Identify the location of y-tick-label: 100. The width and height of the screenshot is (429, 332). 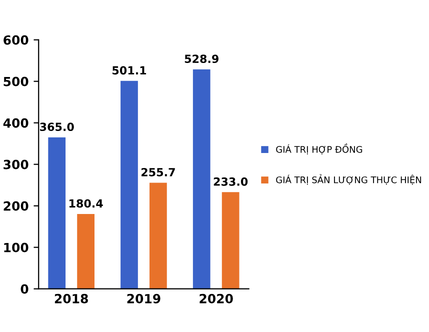
(16, 247).